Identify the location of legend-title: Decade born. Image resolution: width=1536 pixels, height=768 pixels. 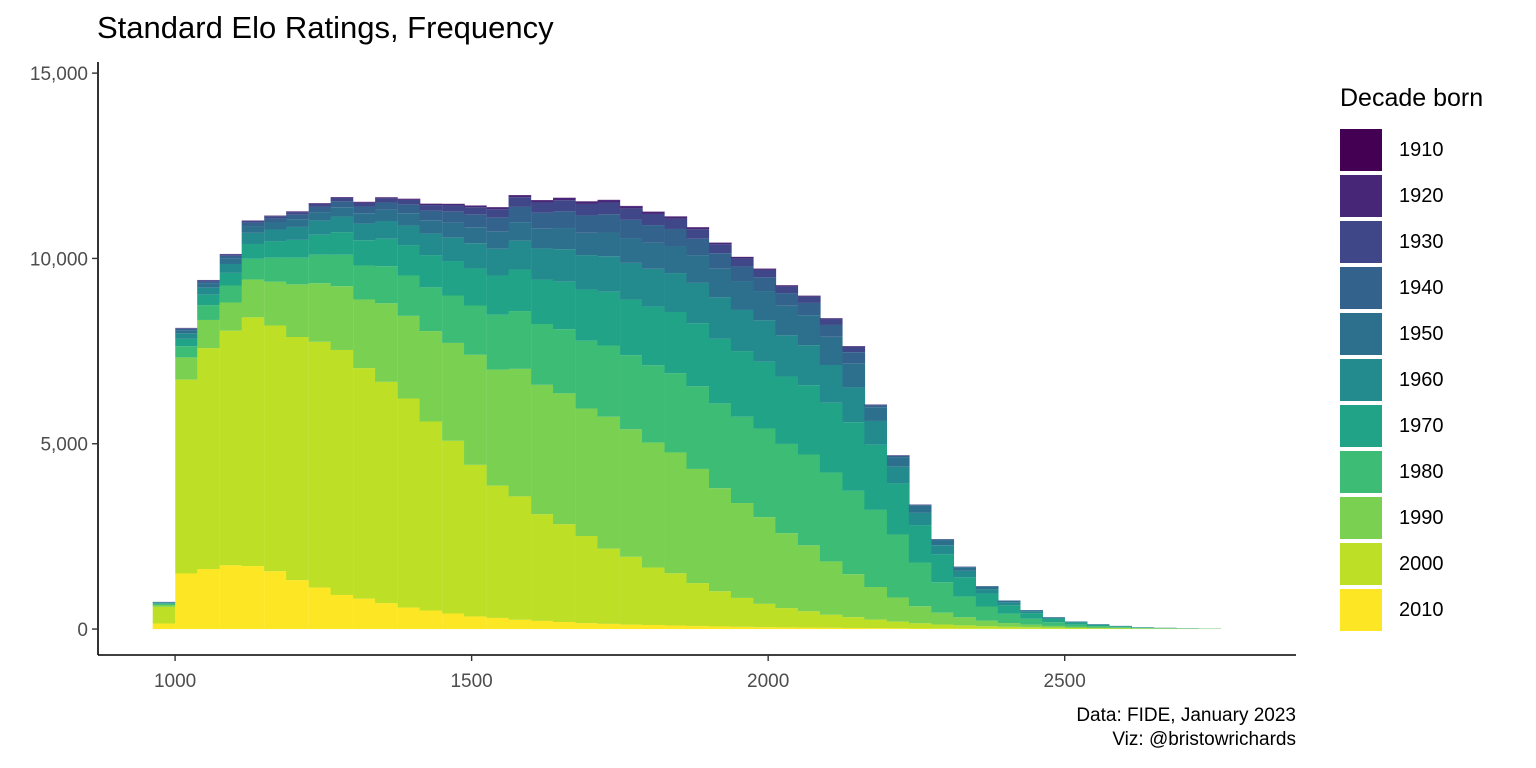
(1412, 98).